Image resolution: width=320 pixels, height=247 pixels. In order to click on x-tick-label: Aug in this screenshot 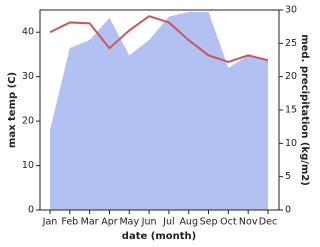, I will do `click(188, 222)`.